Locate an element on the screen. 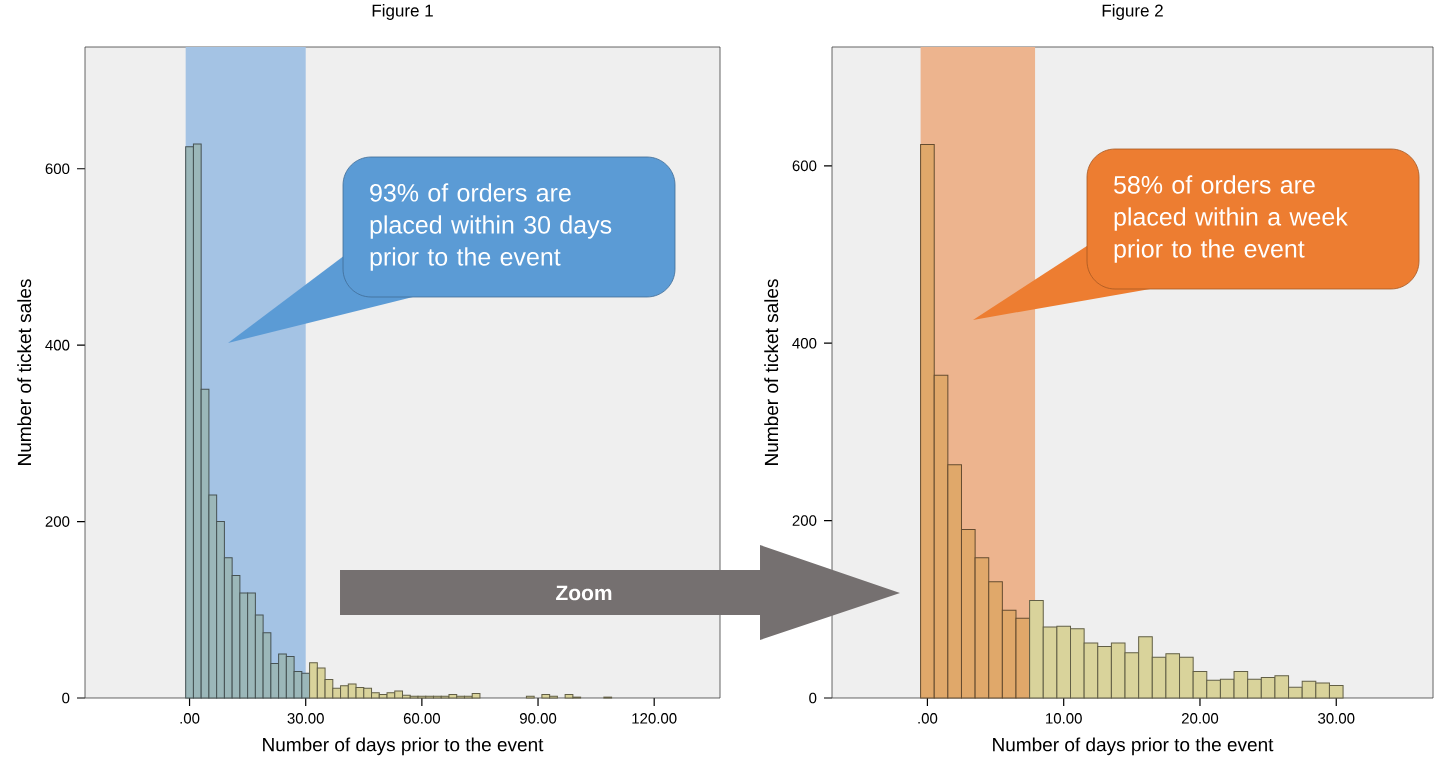 This screenshot has width=1438, height=773. chart-title: Figure 1 is located at coordinates (402, 12).